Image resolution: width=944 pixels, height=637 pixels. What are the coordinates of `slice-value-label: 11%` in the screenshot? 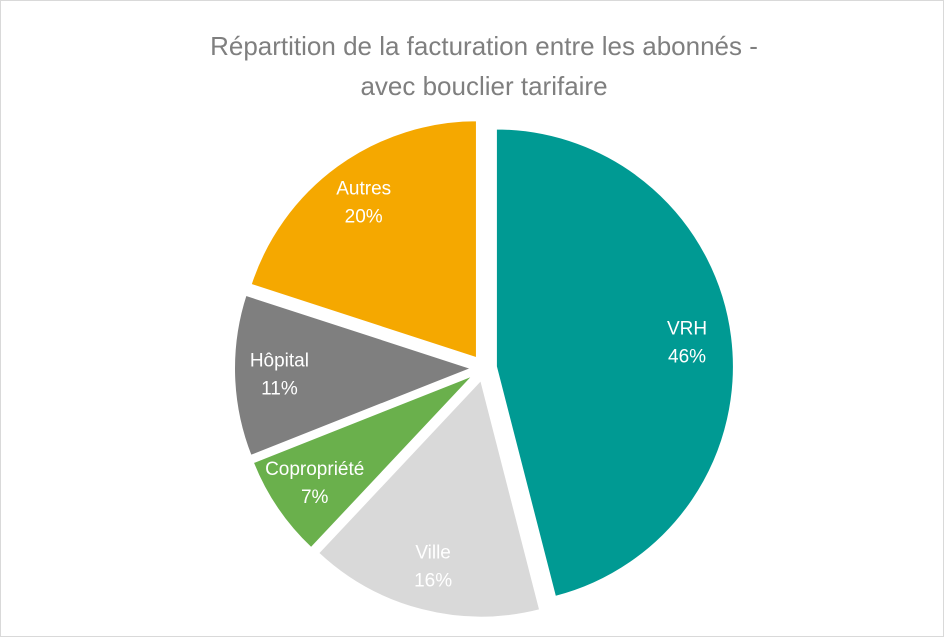 It's located at (279, 388).